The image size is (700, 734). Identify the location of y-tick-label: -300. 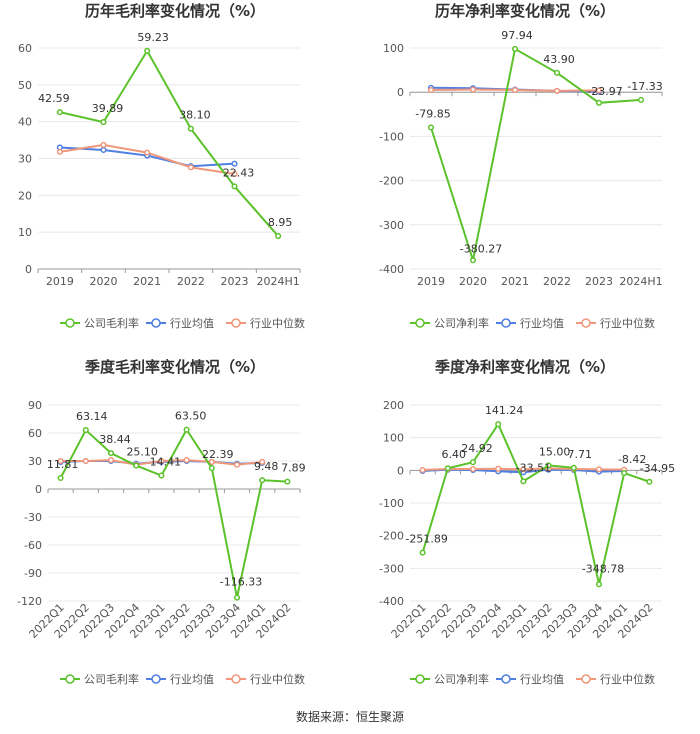
(391, 225).